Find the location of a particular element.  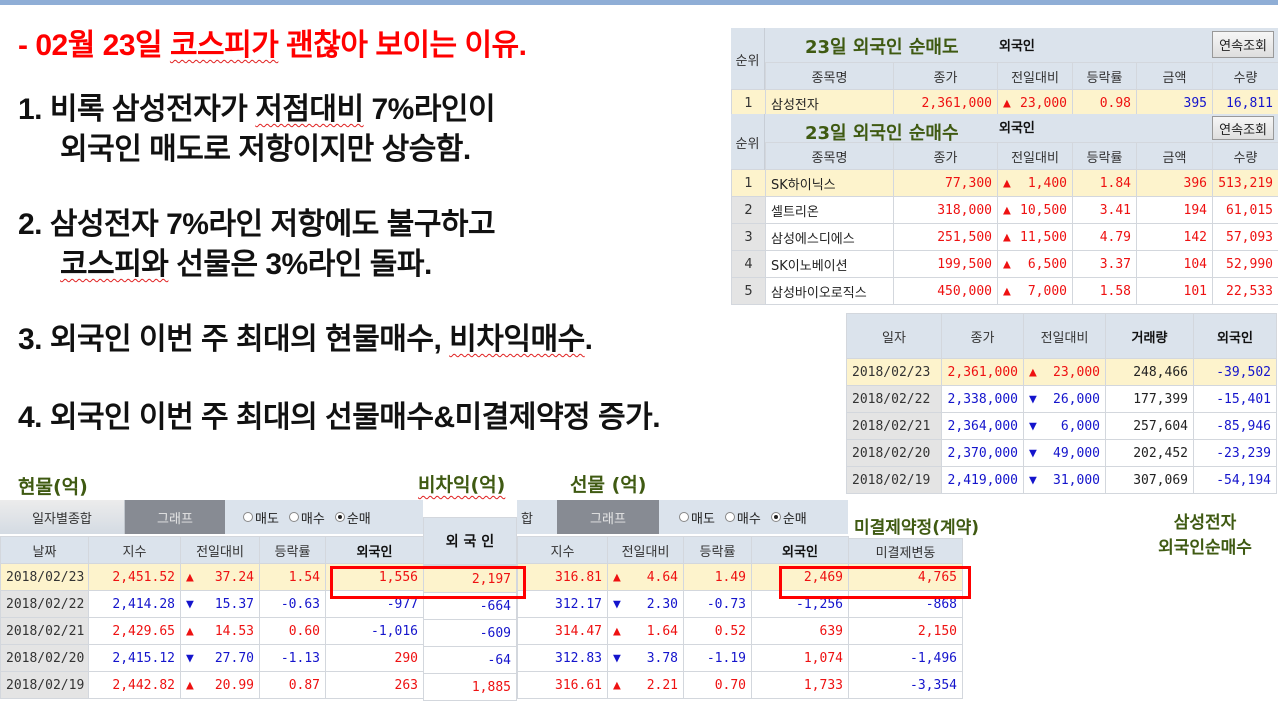

table-row: -3,354 is located at coordinates (905, 685).